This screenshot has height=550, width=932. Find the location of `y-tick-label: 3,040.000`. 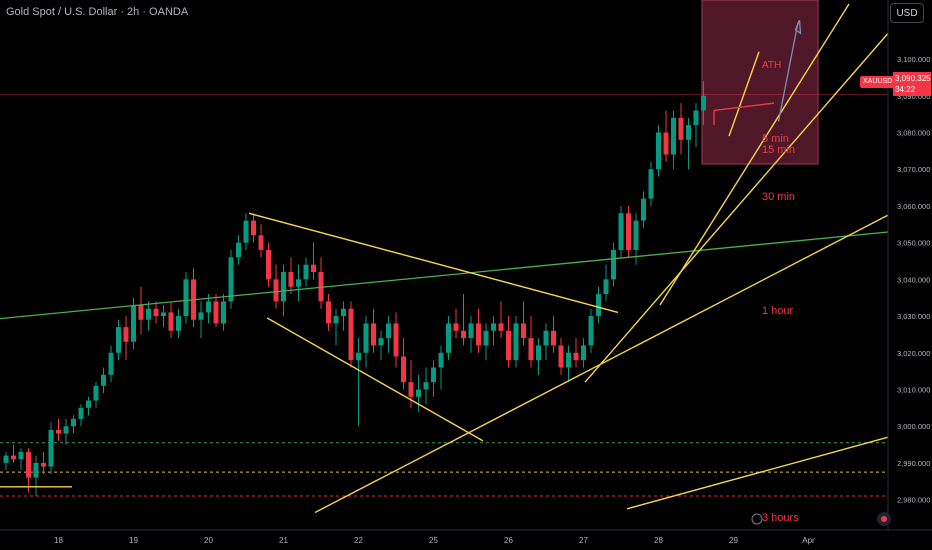

y-tick-label: 3,040.000 is located at coordinates (913, 279).